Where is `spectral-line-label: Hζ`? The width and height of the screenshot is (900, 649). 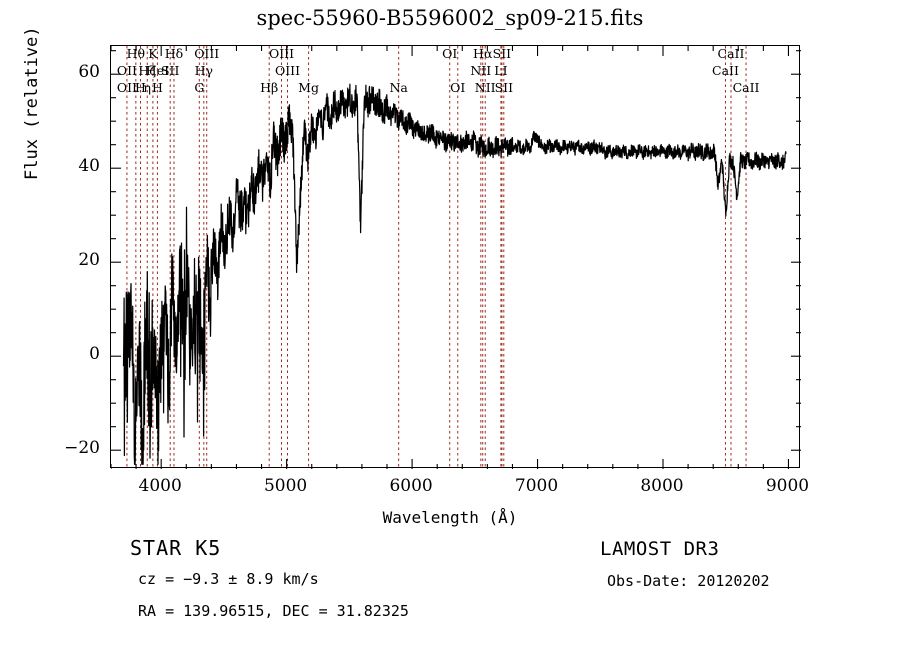
spectral-line-label: Hζ is located at coordinates (147, 70).